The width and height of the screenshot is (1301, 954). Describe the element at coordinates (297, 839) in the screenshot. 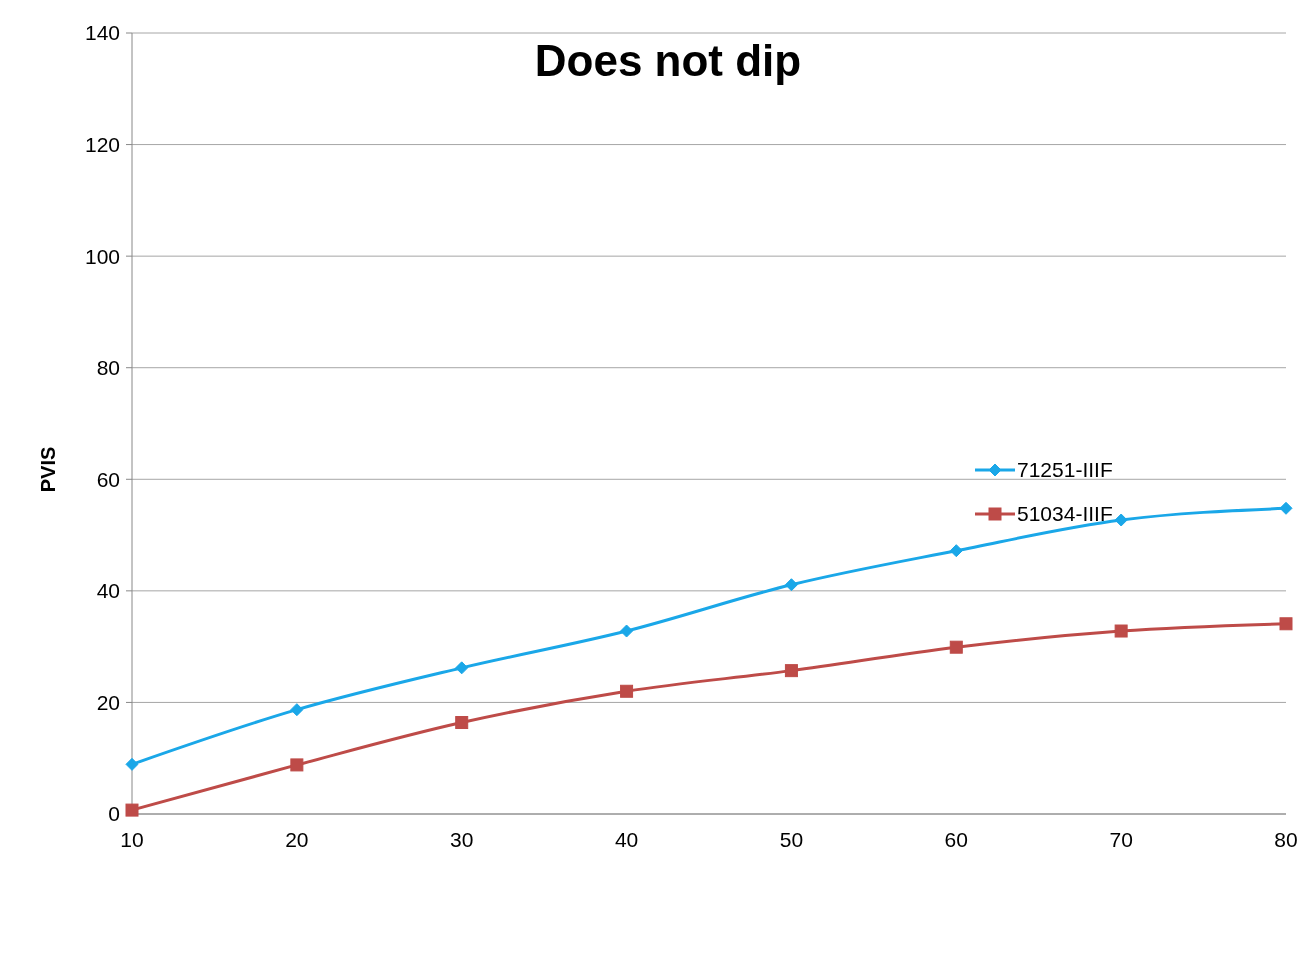

I see `x-tick-label: 20` at that location.